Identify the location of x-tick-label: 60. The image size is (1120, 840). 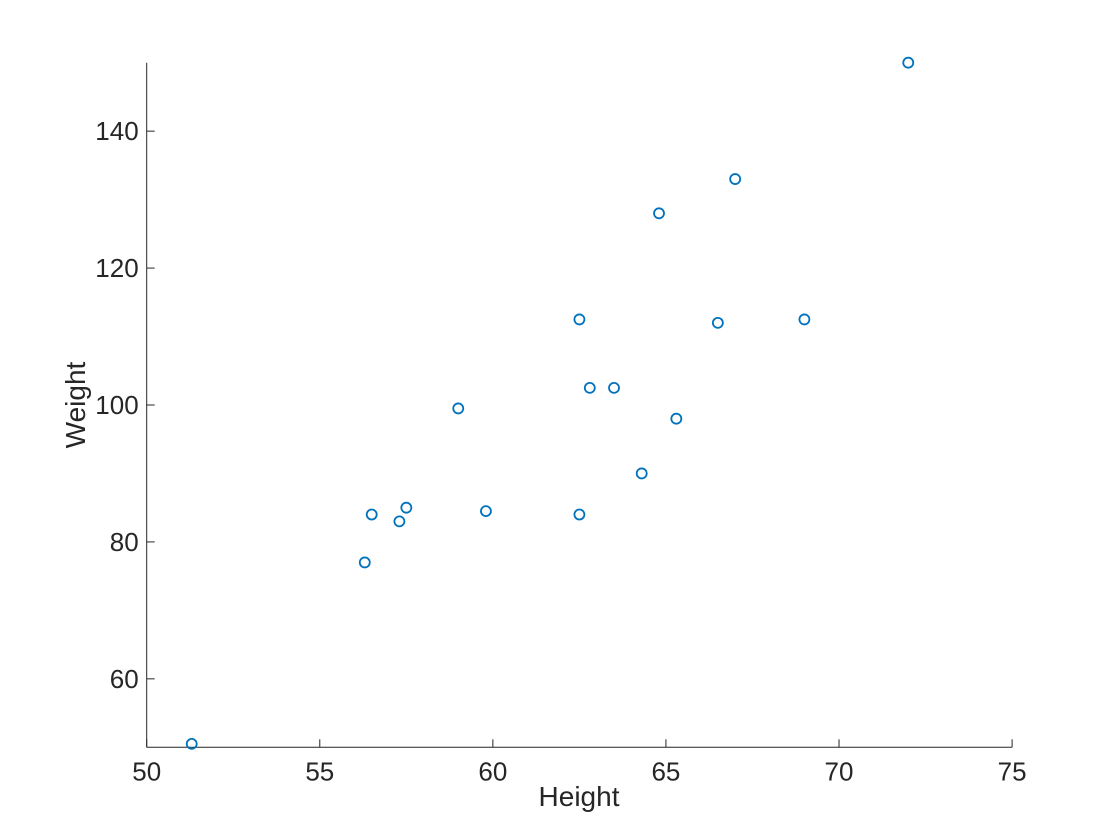
(492, 771).